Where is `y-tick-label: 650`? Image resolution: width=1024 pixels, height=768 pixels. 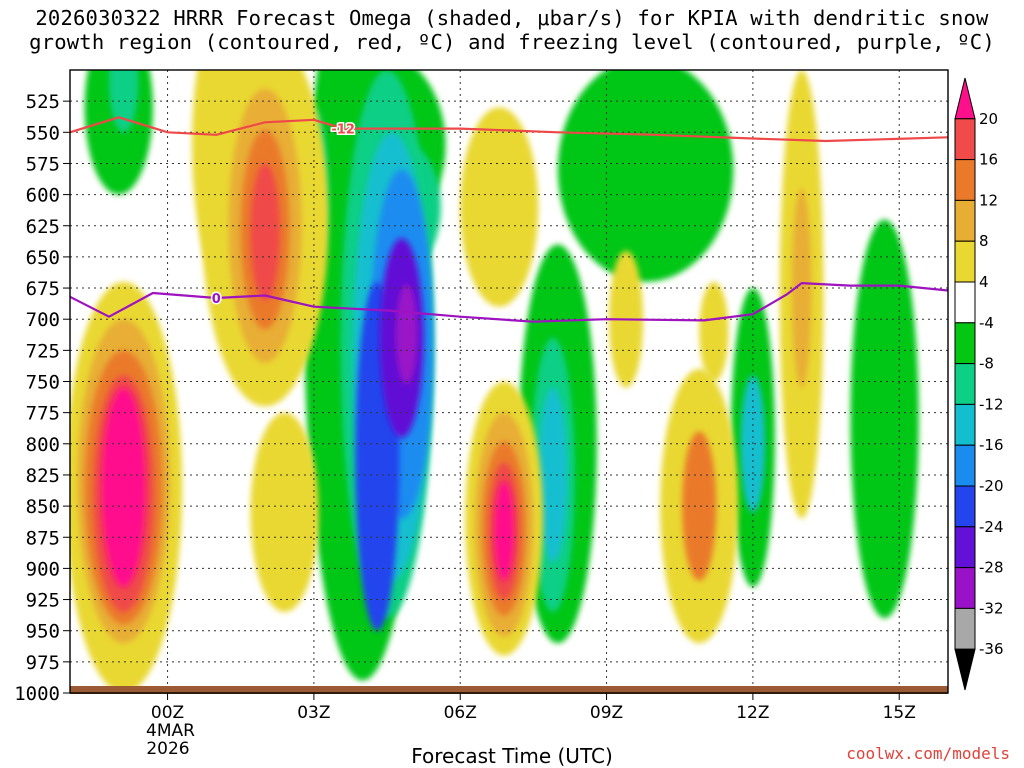 y-tick-label: 650 is located at coordinates (43, 258).